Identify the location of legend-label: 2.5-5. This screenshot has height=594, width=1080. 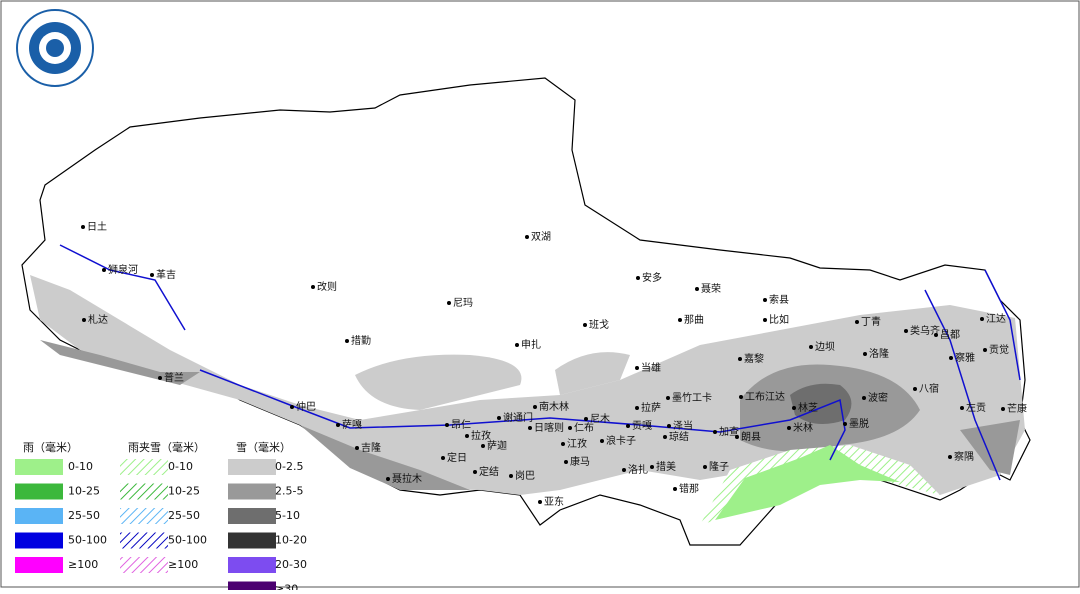
(289, 491).